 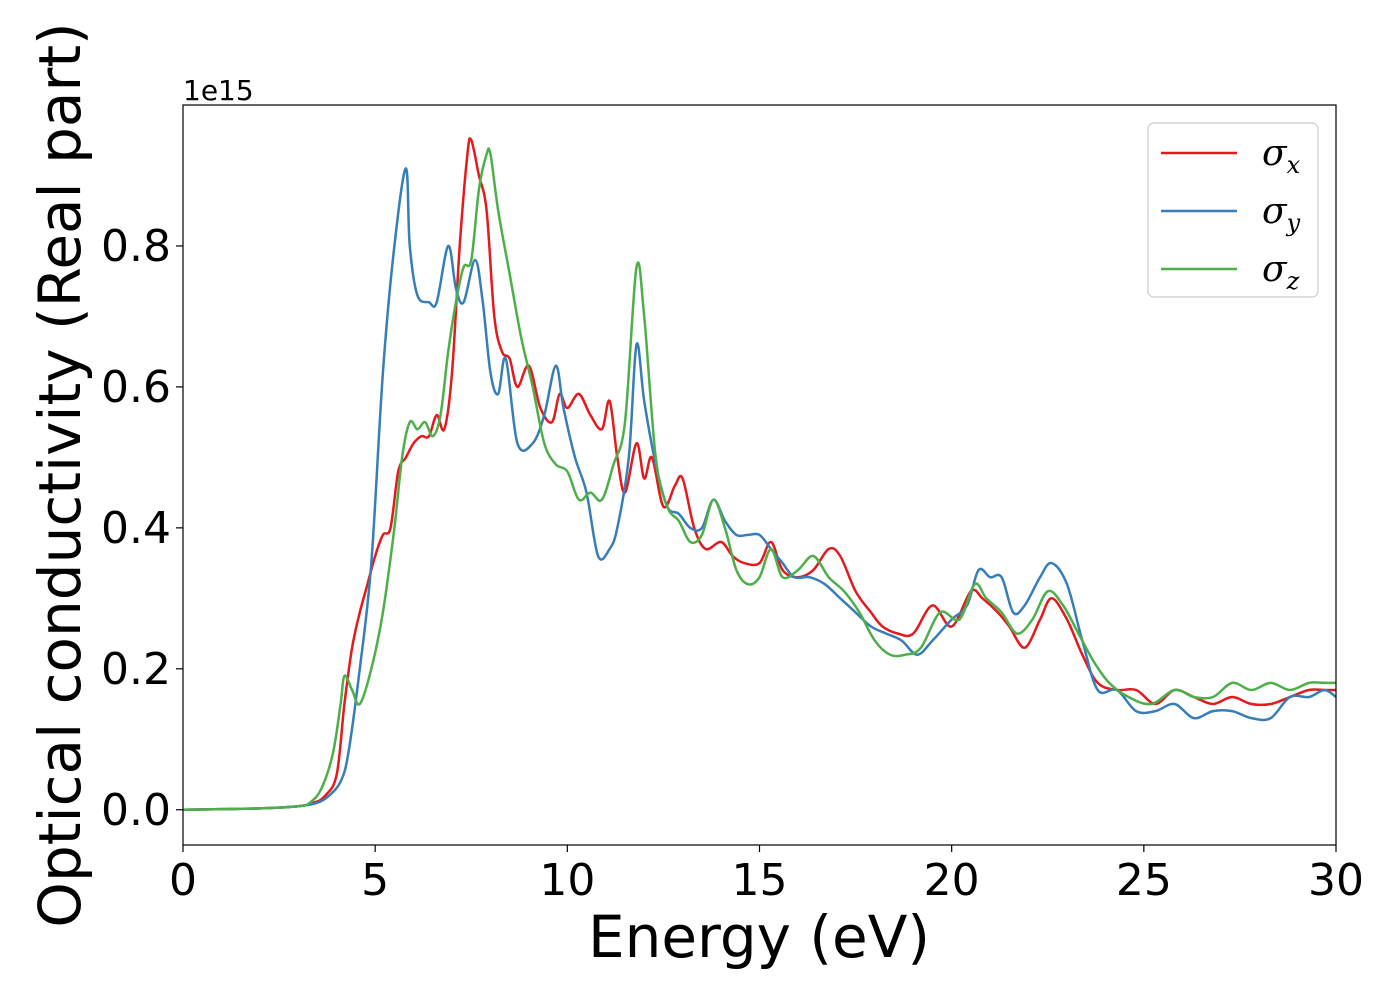 What do you see at coordinates (60, 474) in the screenshot?
I see `y-axis-title: Optical conductivity (Real part)` at bounding box center [60, 474].